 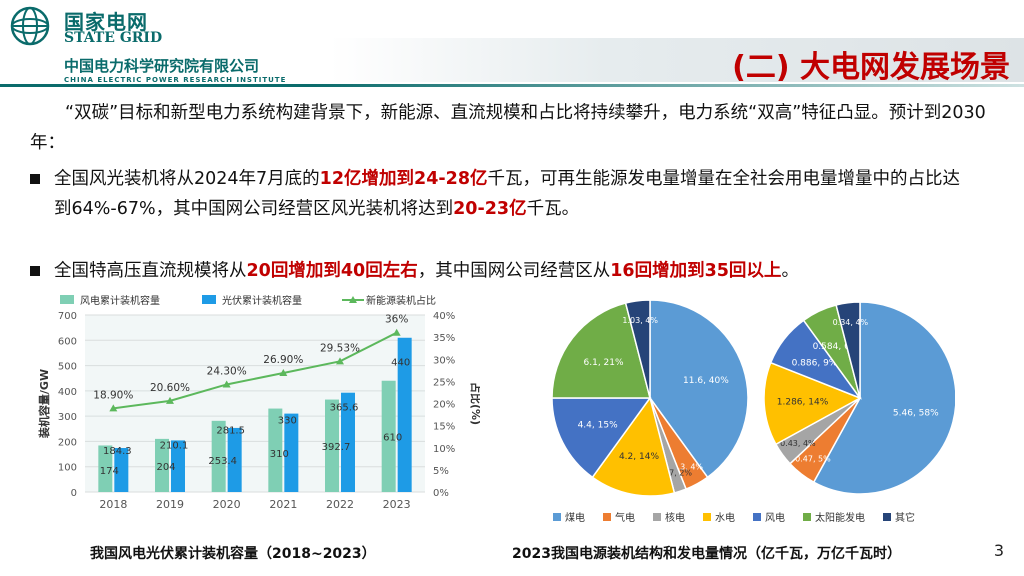 I want to click on y-axis-label: 装机容量/GW, so click(x=44, y=404).